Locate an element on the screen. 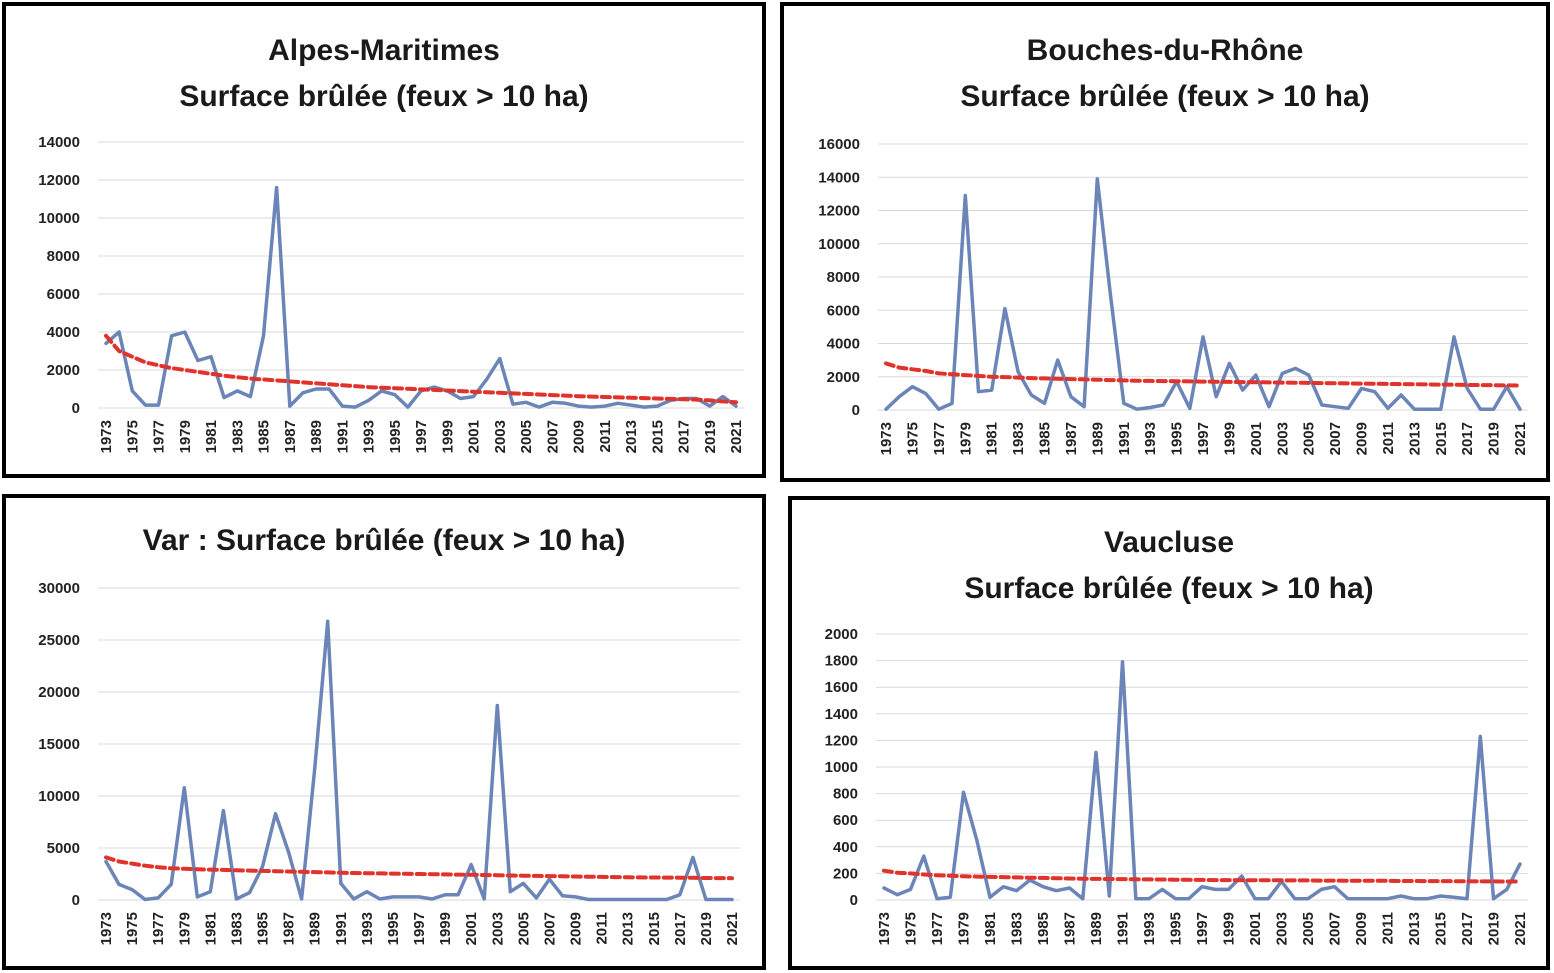 Image resolution: width=1554 pixels, height=973 pixels. chart-title-line-2: Surface brûlée (feux > 10 ha) is located at coordinates (1165, 96).